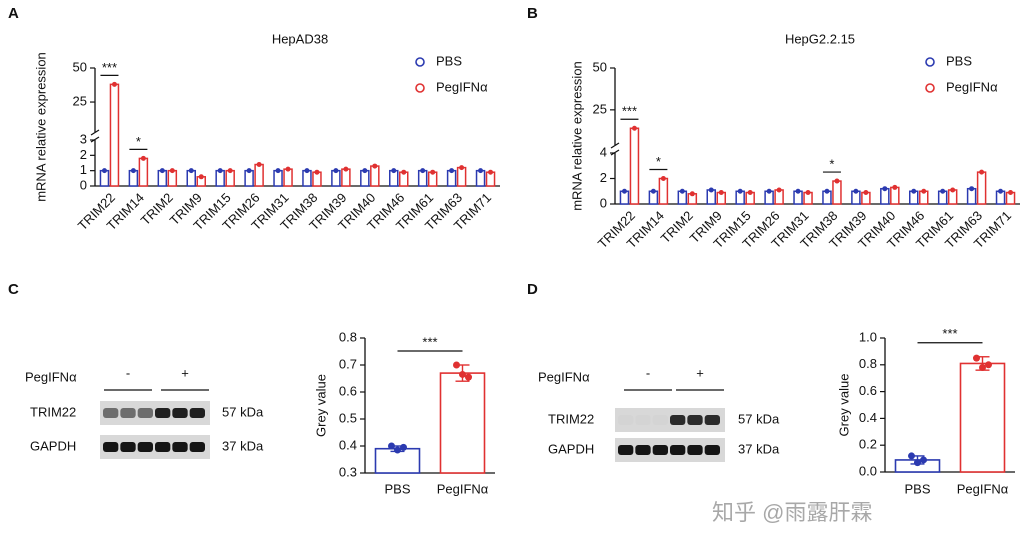 Image resolution: width=1024 pixels, height=552 pixels. What do you see at coordinates (243, 445) in the screenshot?
I see `blot-size-label: 37 kDa` at bounding box center [243, 445].